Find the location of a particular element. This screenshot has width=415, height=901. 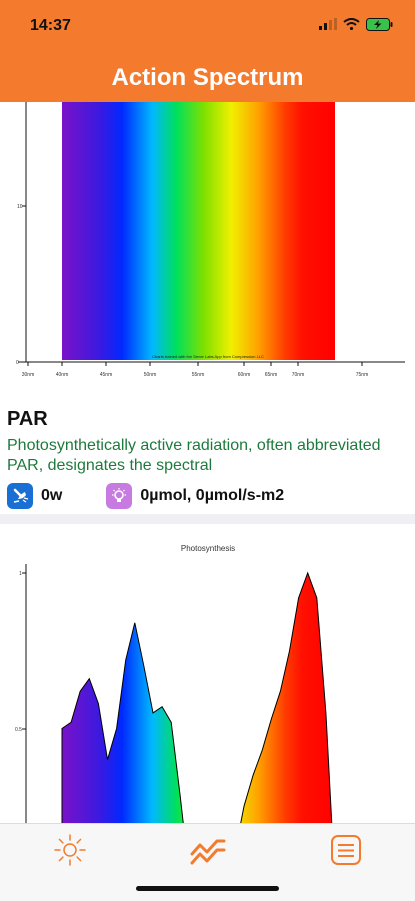

spectrum-x-tick-label: 45nm is located at coordinates (106, 375).